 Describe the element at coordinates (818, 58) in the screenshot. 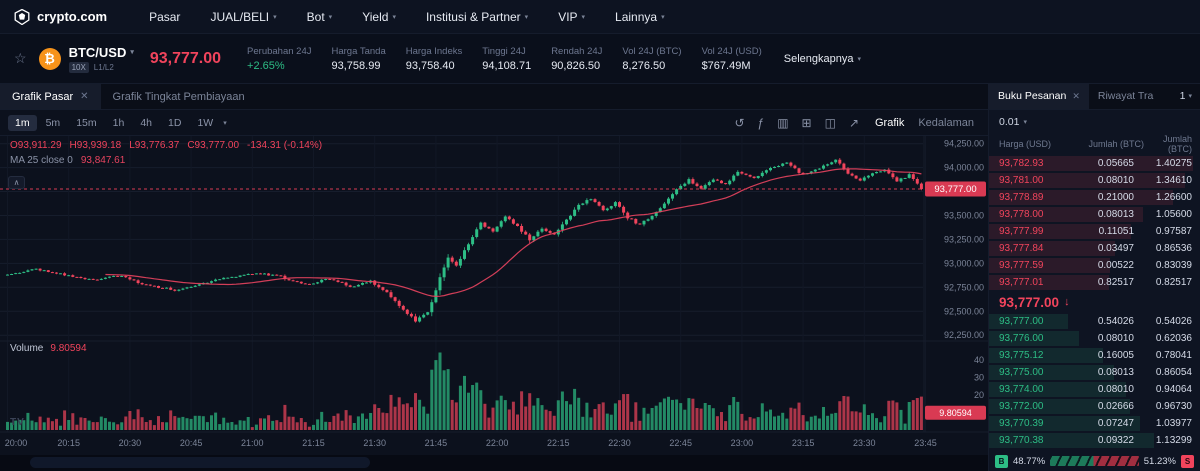

I see `selengkapnya-label: Selengkapnya` at that location.